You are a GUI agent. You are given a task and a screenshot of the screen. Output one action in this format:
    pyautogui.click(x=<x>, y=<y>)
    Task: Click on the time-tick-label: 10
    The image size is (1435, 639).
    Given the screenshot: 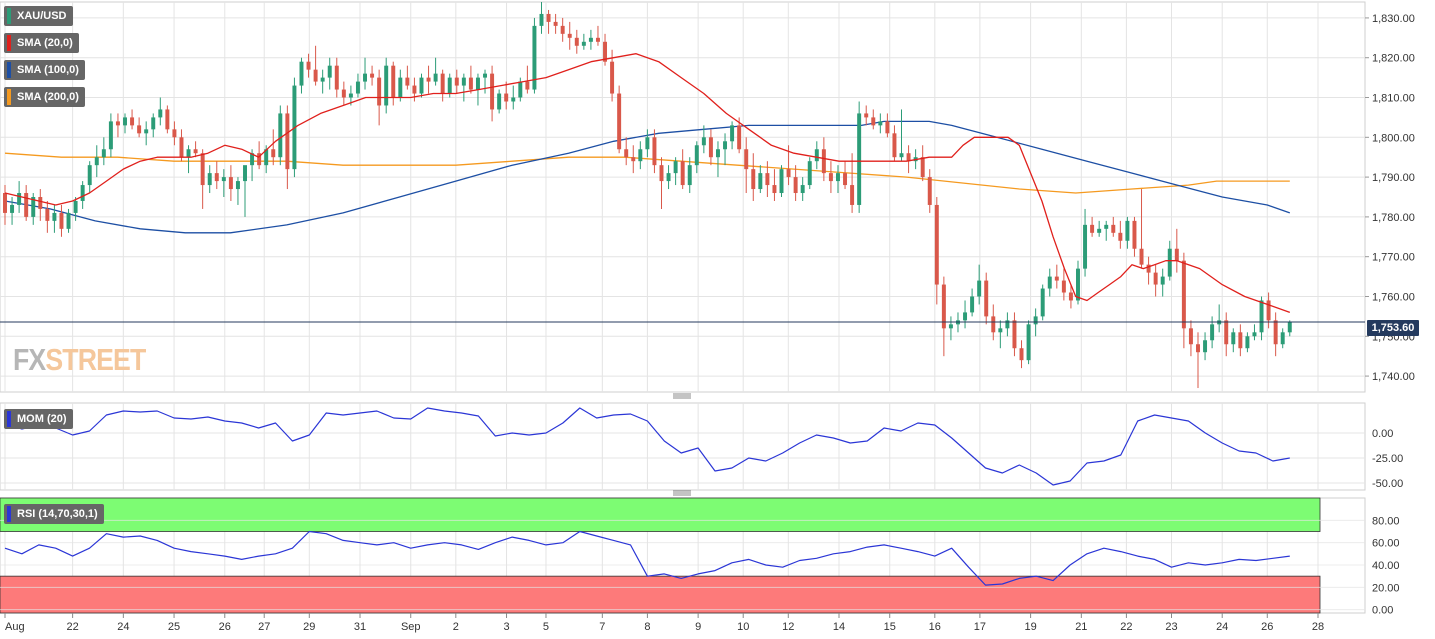 What is the action you would take?
    pyautogui.click(x=743, y=627)
    